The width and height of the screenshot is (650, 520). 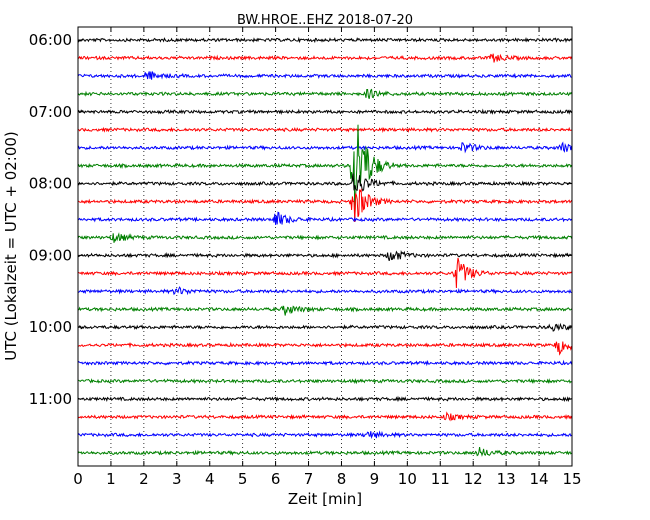 I want to click on x-tick-label: 10, so click(x=407, y=479).